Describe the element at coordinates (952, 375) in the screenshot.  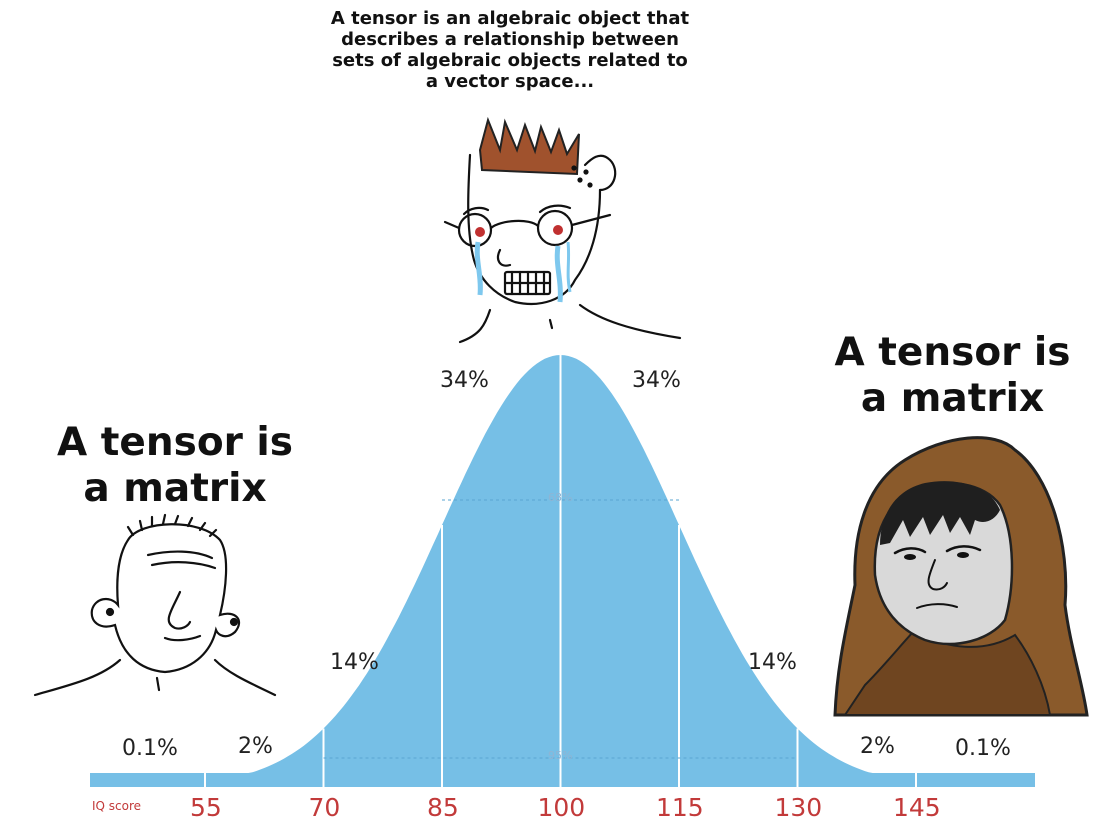
I see `right-caption: A tensor is a matrix` at that location.